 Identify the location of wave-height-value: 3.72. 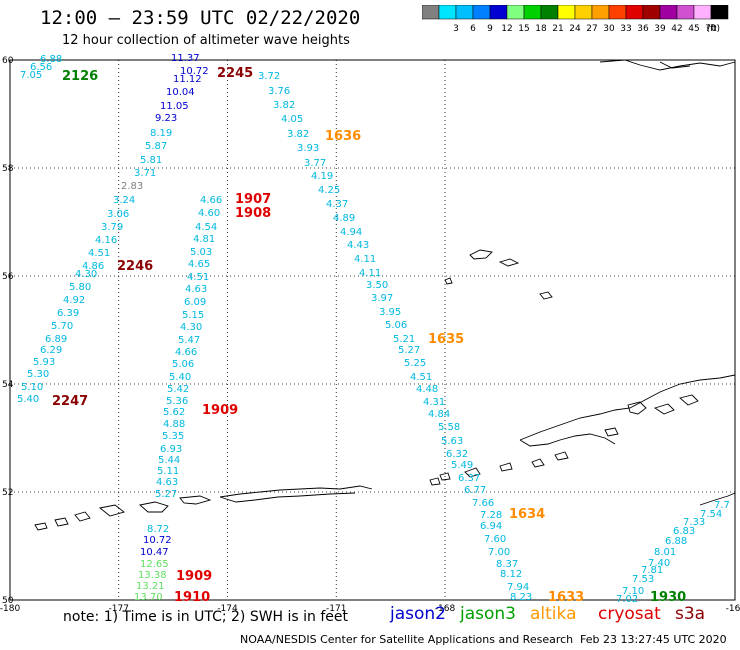
(269, 76).